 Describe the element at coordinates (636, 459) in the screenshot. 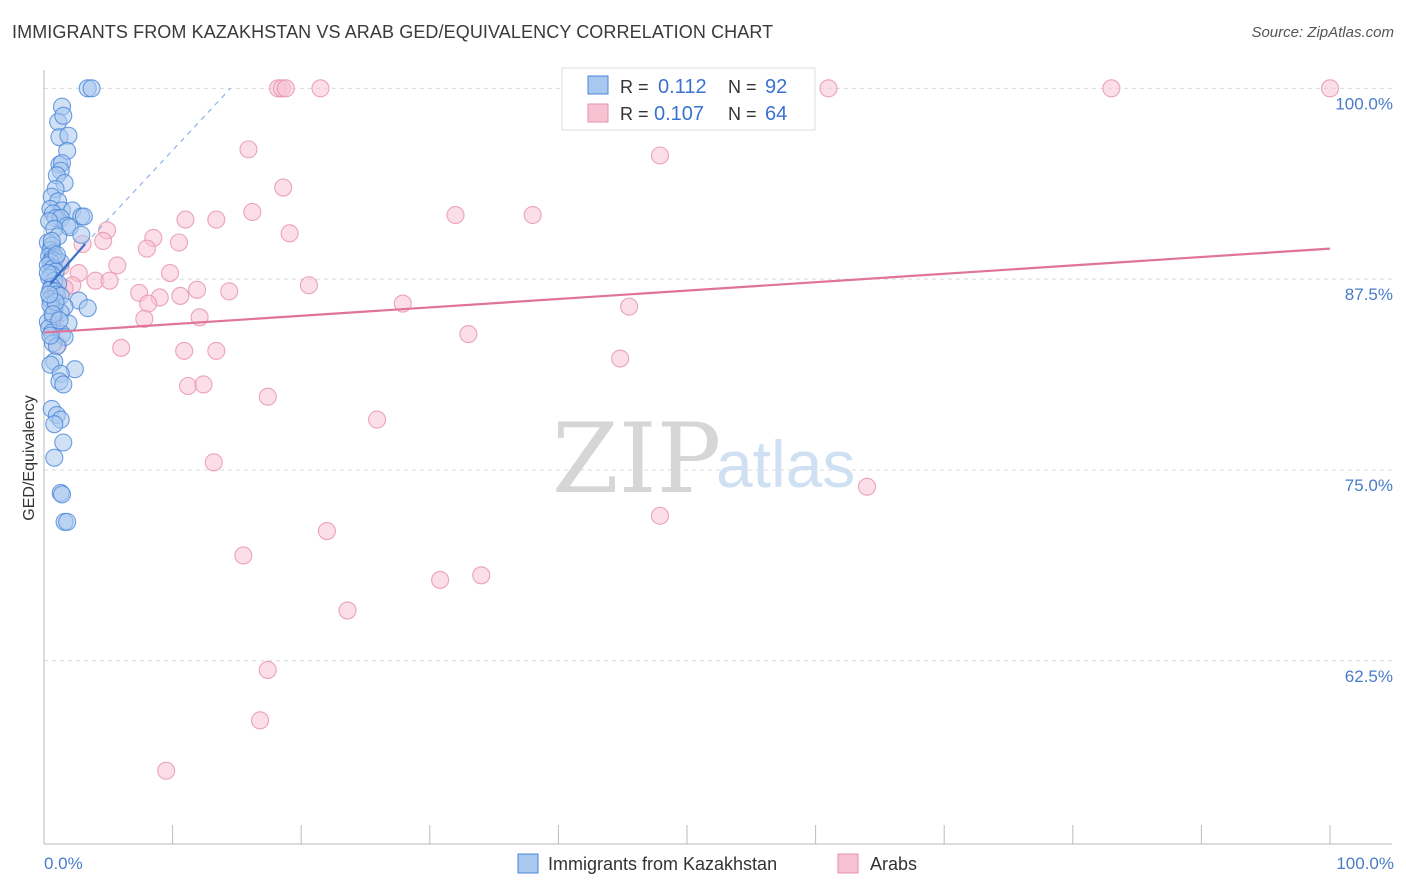

I see `watermark-zip: ZIP` at that location.